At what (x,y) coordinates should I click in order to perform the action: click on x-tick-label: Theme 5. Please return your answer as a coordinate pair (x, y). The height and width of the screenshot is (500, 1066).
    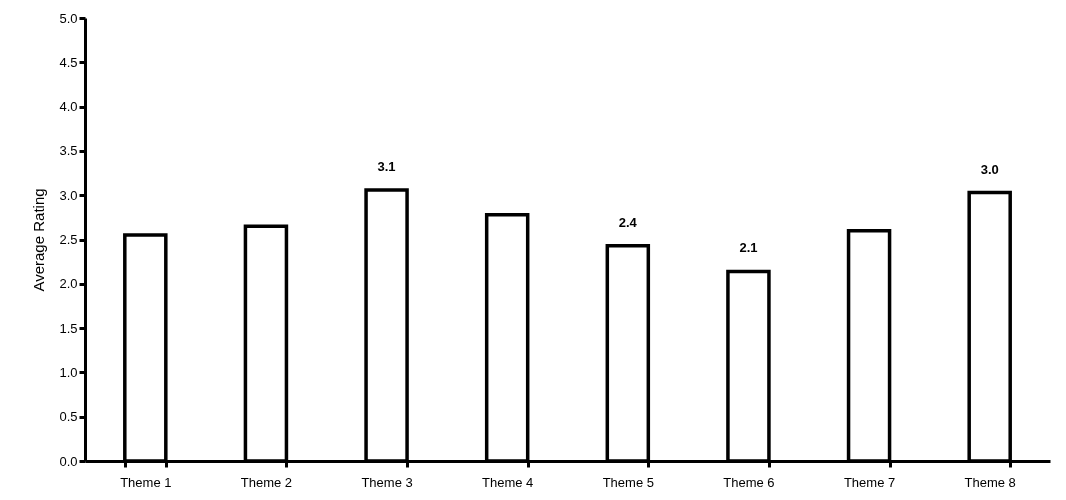
    Looking at the image, I should click on (628, 482).